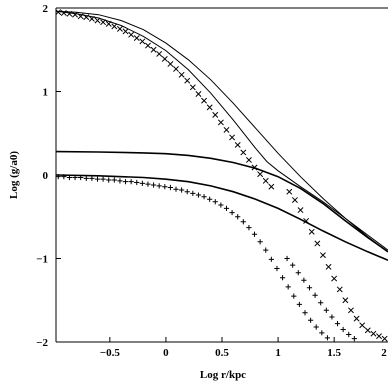 Image resolution: width=388 pixels, height=385 pixels. What do you see at coordinates (14, 175) in the screenshot?
I see `y-axis-title: Log (g/a0)` at bounding box center [14, 175].